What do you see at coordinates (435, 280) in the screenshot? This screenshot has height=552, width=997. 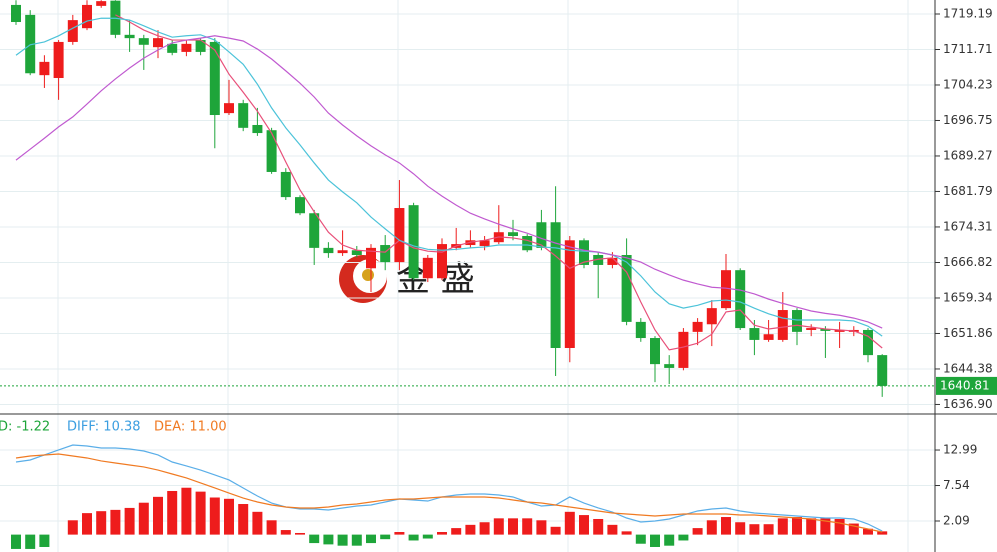 I see `watermark-text: 金 盛` at bounding box center [435, 280].